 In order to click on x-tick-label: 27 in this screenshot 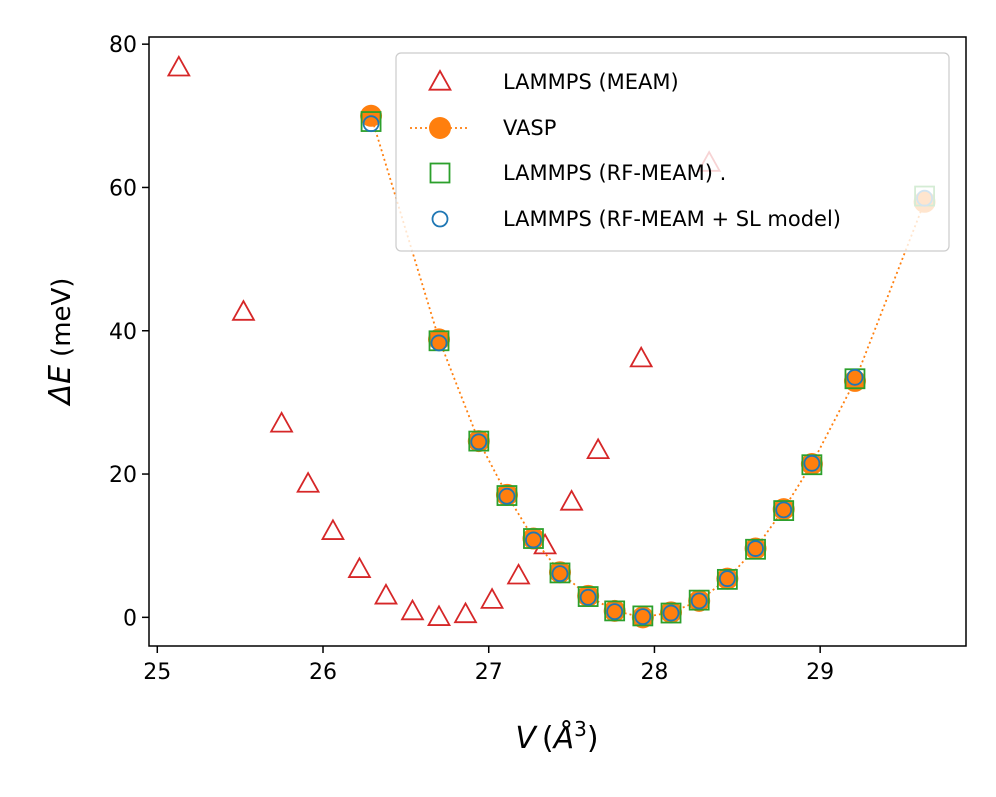, I will do `click(489, 672)`.